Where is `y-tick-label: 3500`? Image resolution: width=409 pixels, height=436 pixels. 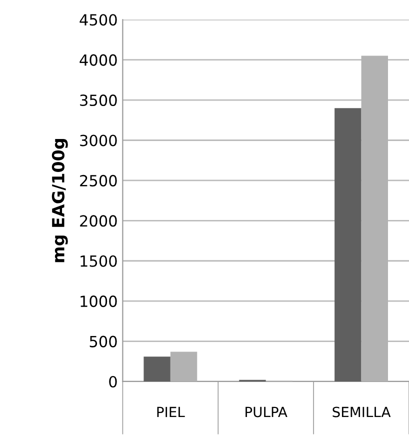
y-tick-label: 3500 is located at coordinates (98, 100).